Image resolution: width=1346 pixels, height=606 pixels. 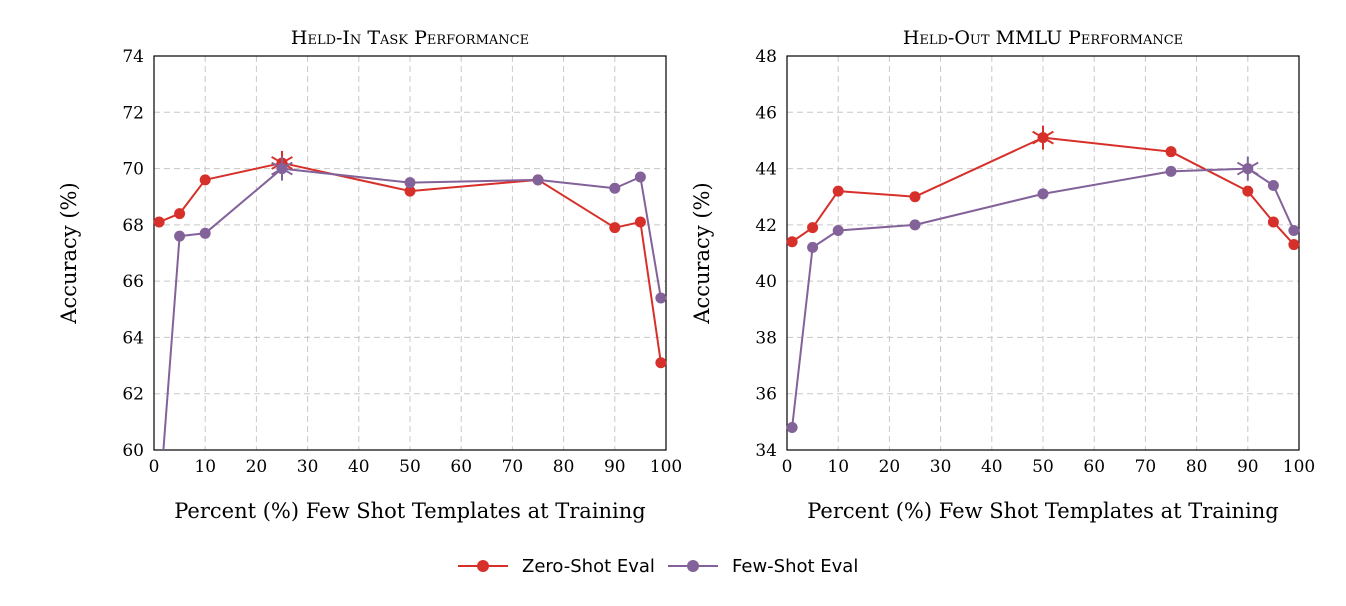 I want to click on y-tick-label: 36, so click(x=766, y=395).